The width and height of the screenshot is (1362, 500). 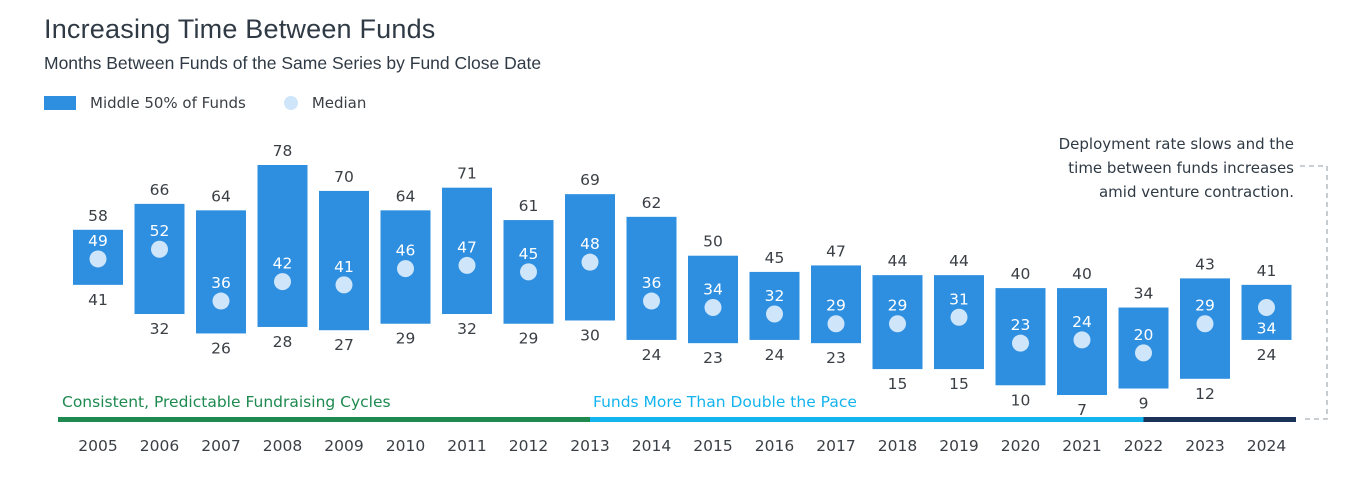 I want to click on lower-label-2013: 30, so click(x=590, y=335).